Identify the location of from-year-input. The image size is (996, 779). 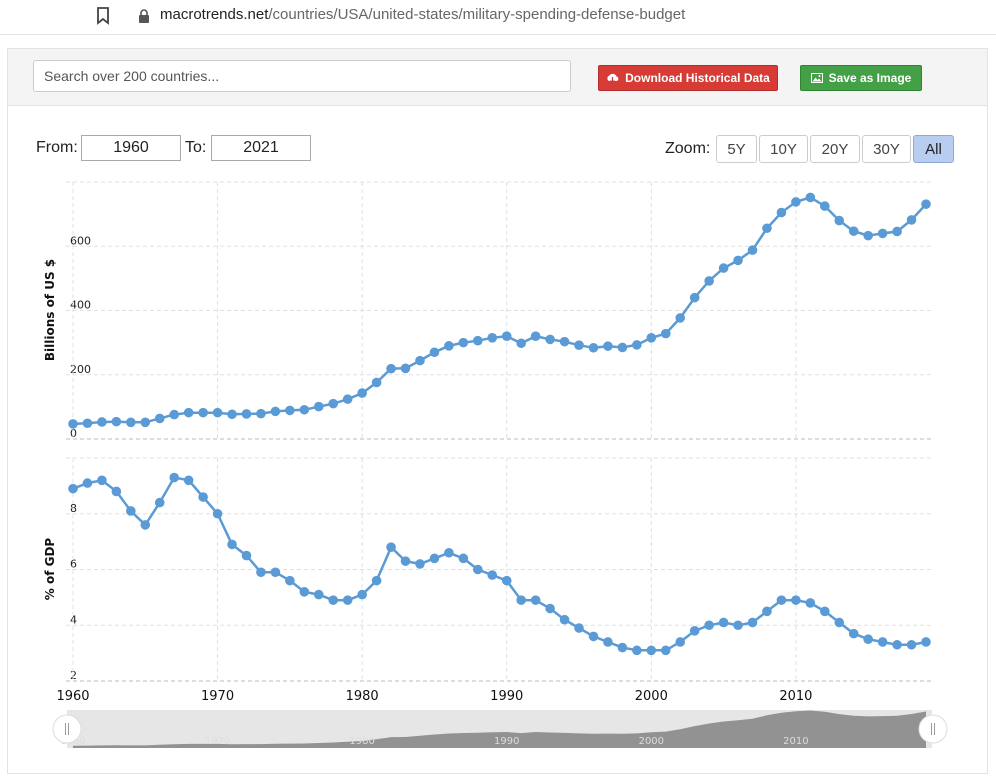
(131, 148).